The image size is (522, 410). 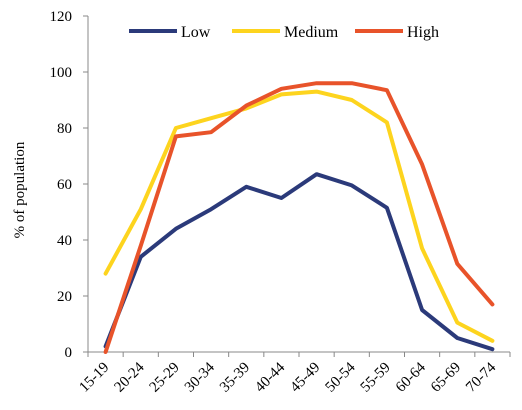 What do you see at coordinates (94, 378) in the screenshot?
I see `x-tick-label: 15-19` at bounding box center [94, 378].